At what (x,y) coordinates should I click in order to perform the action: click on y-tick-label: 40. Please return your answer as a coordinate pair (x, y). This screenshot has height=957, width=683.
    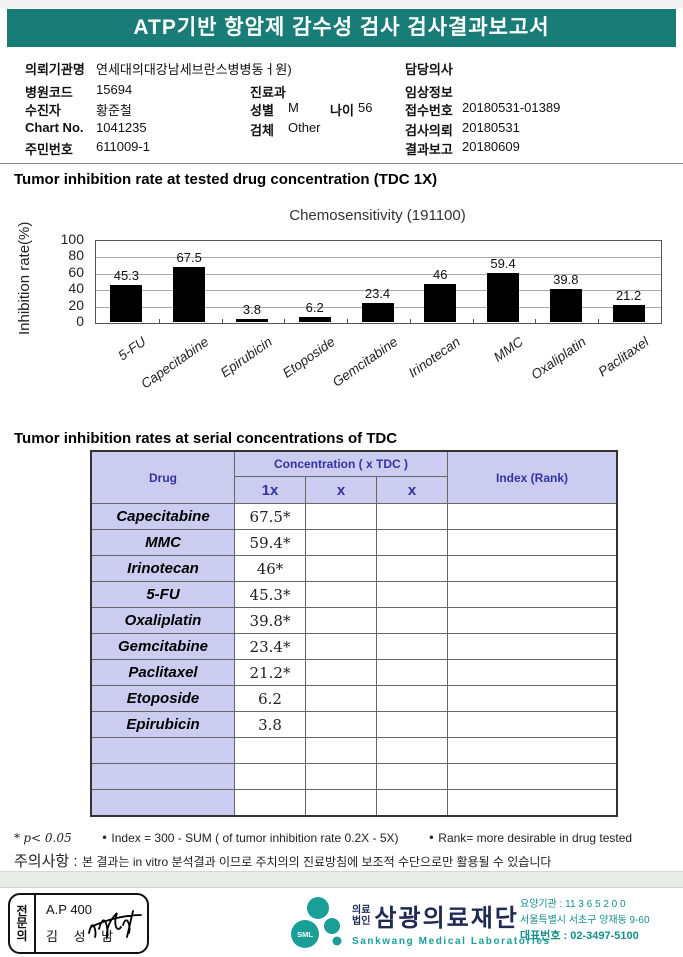
    Looking at the image, I should click on (76, 288).